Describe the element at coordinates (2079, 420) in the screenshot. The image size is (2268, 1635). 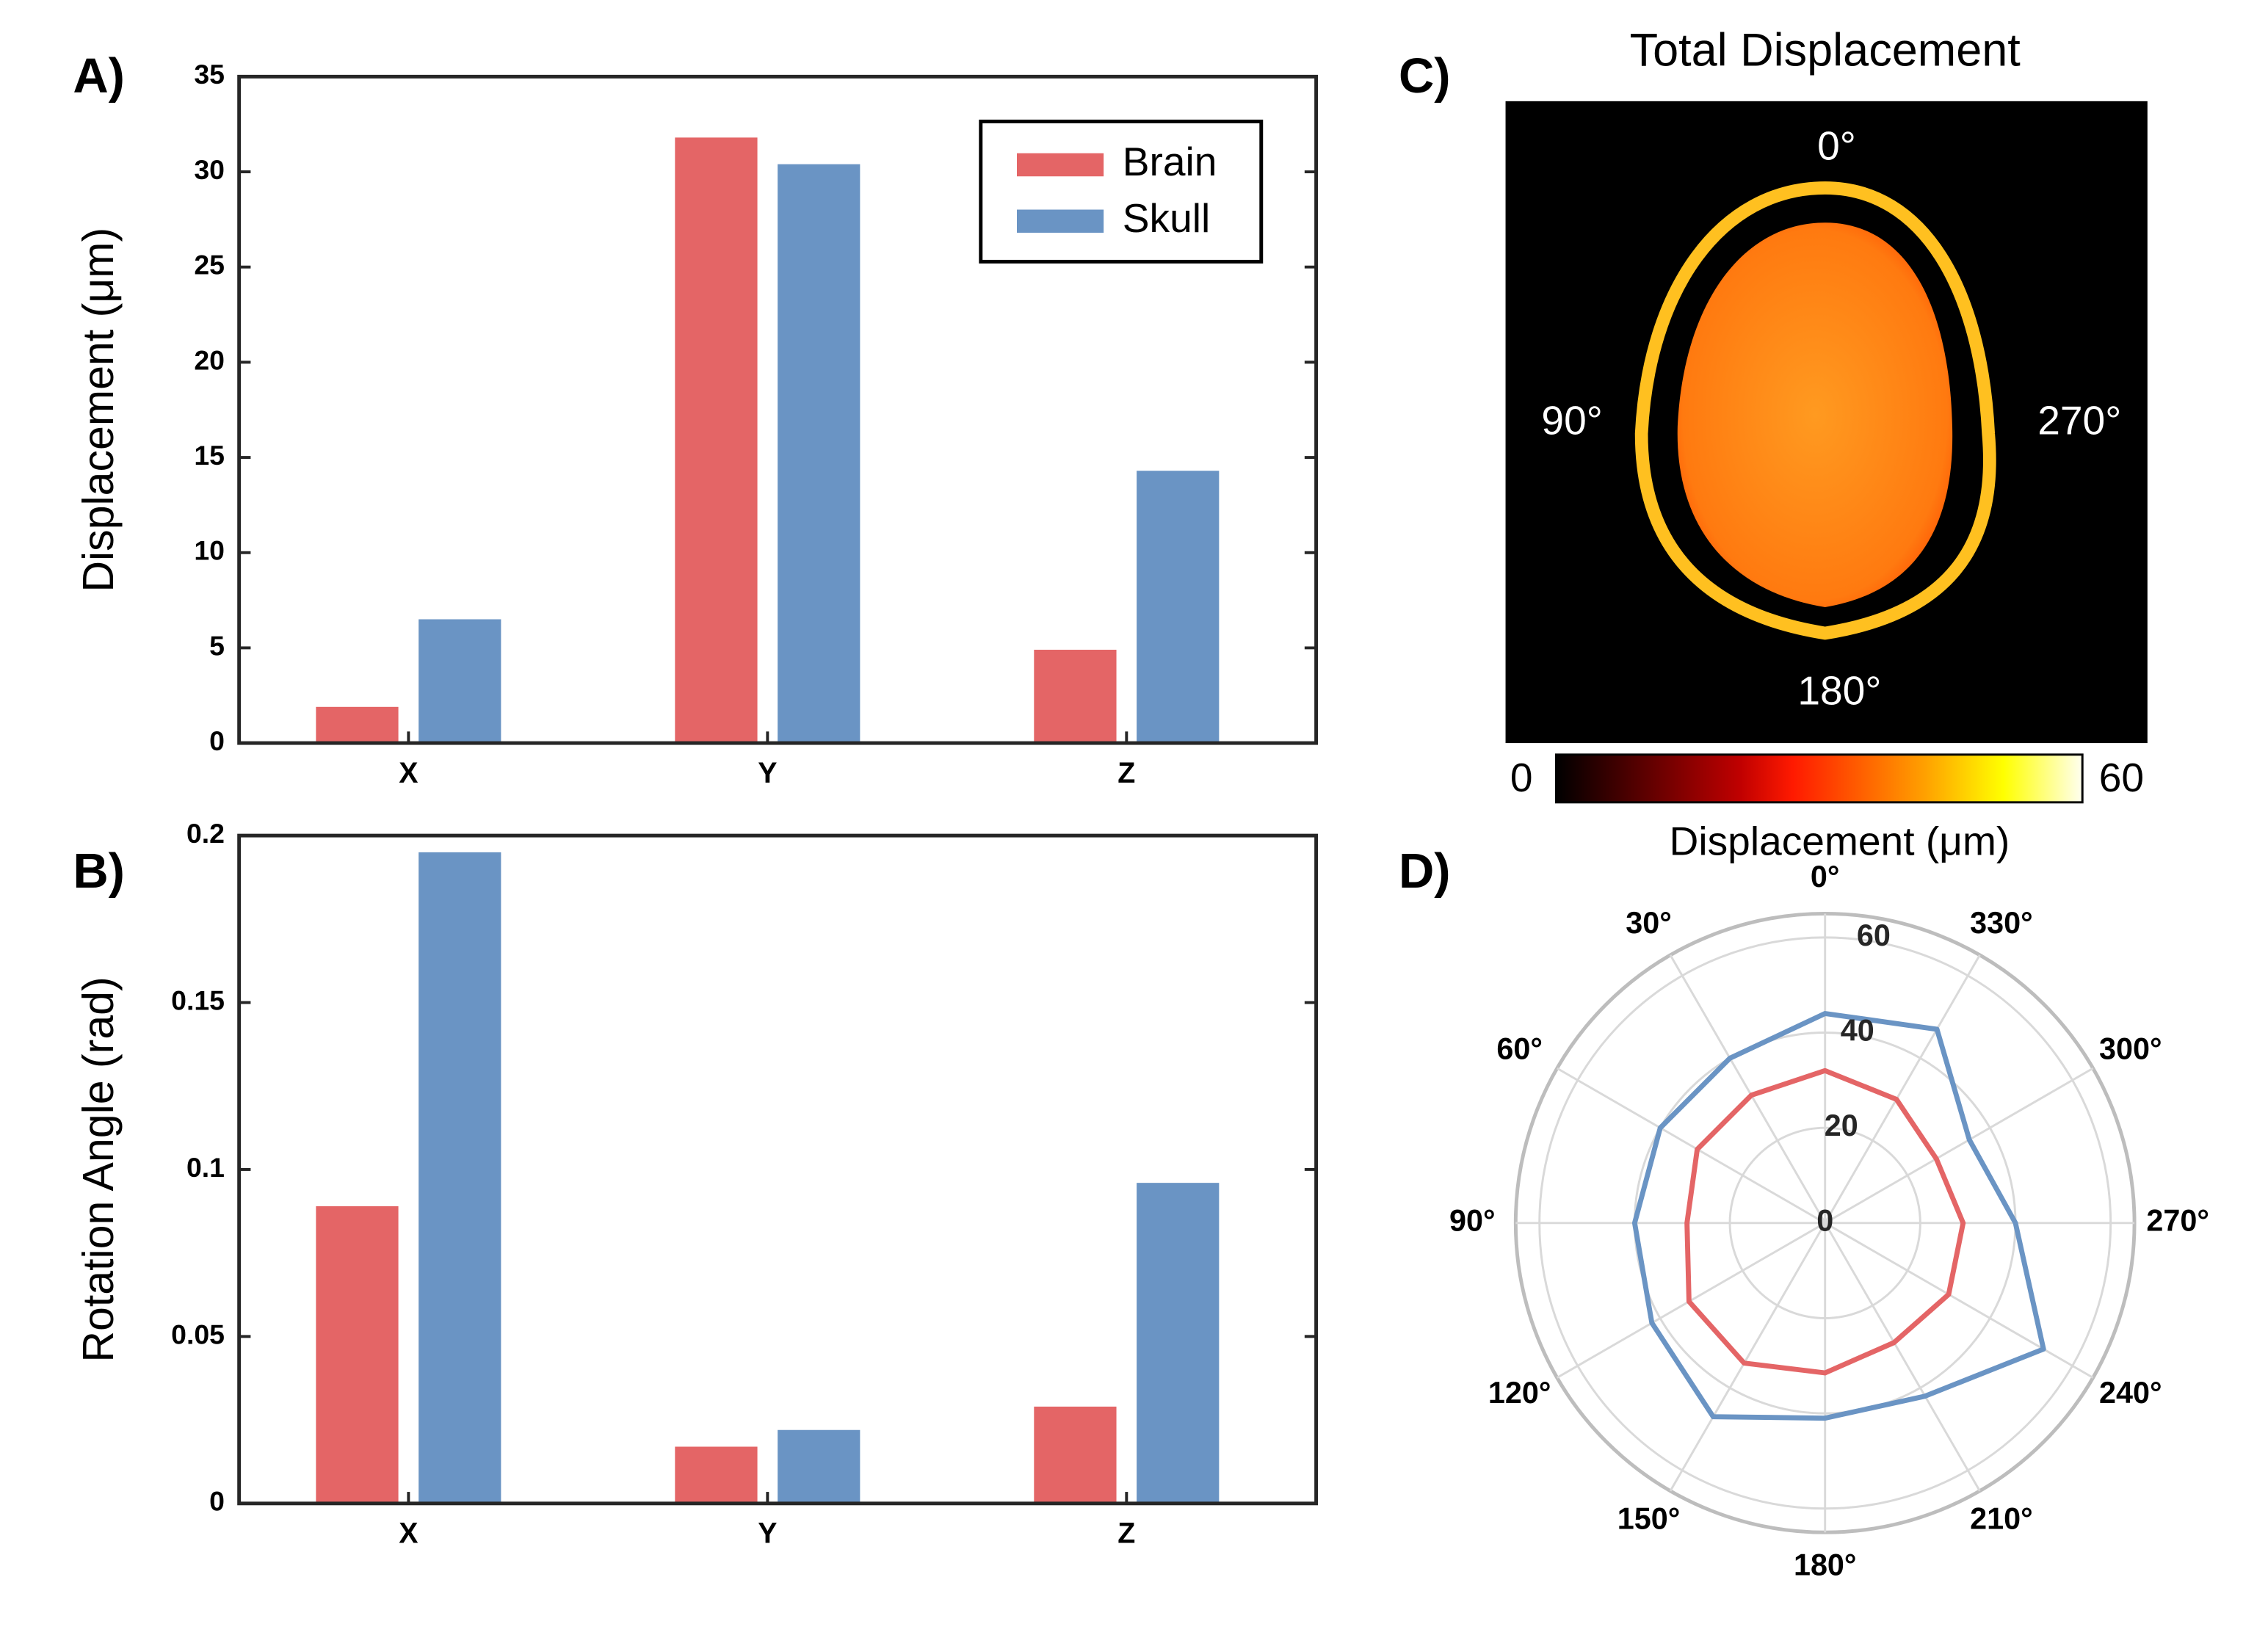
I see `angle-label: 270°` at that location.